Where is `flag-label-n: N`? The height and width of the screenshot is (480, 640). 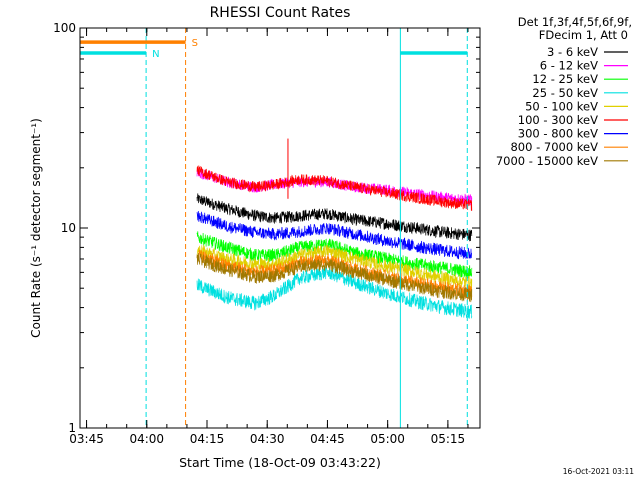 flag-label-n: N is located at coordinates (155, 54).